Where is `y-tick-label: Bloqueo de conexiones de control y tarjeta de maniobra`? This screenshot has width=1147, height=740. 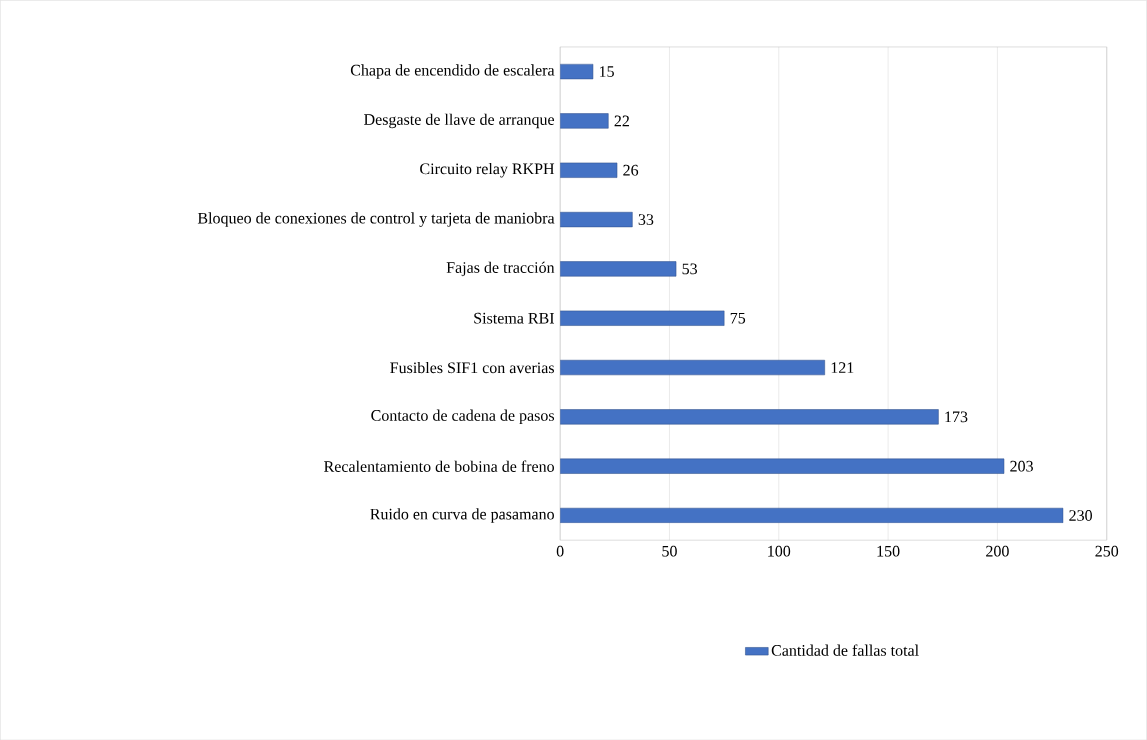 y-tick-label: Bloqueo de conexiones de control y tarjeta de maniobra is located at coordinates (376, 219).